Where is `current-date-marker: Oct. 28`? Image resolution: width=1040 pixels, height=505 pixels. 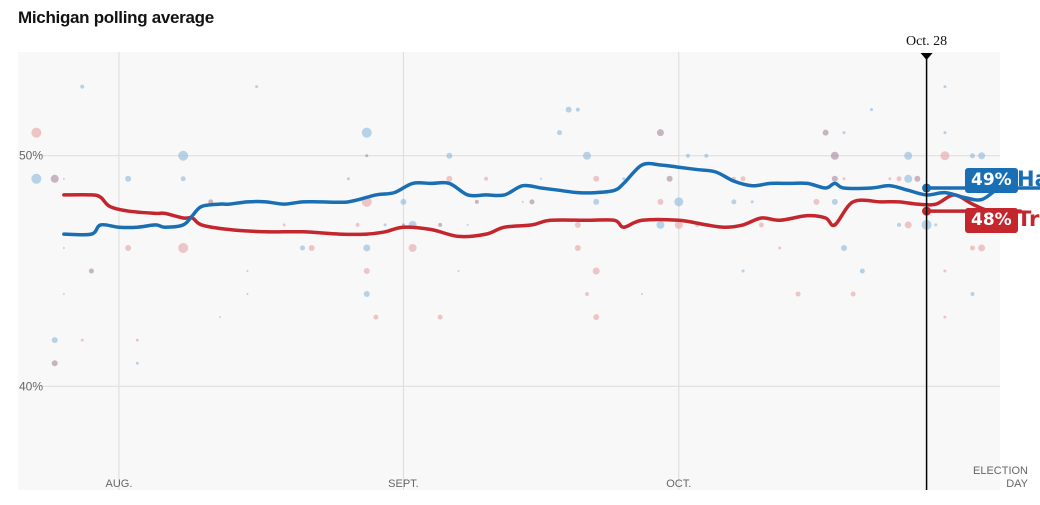
current-date-marker: Oct. 28 is located at coordinates (926, 262).